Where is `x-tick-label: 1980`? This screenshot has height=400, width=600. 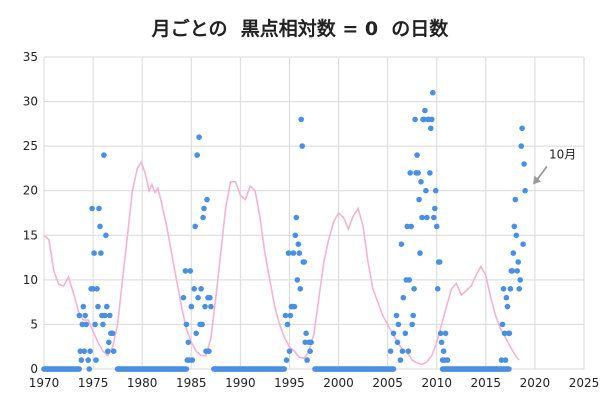
x-tick-label: 1980 is located at coordinates (142, 383).